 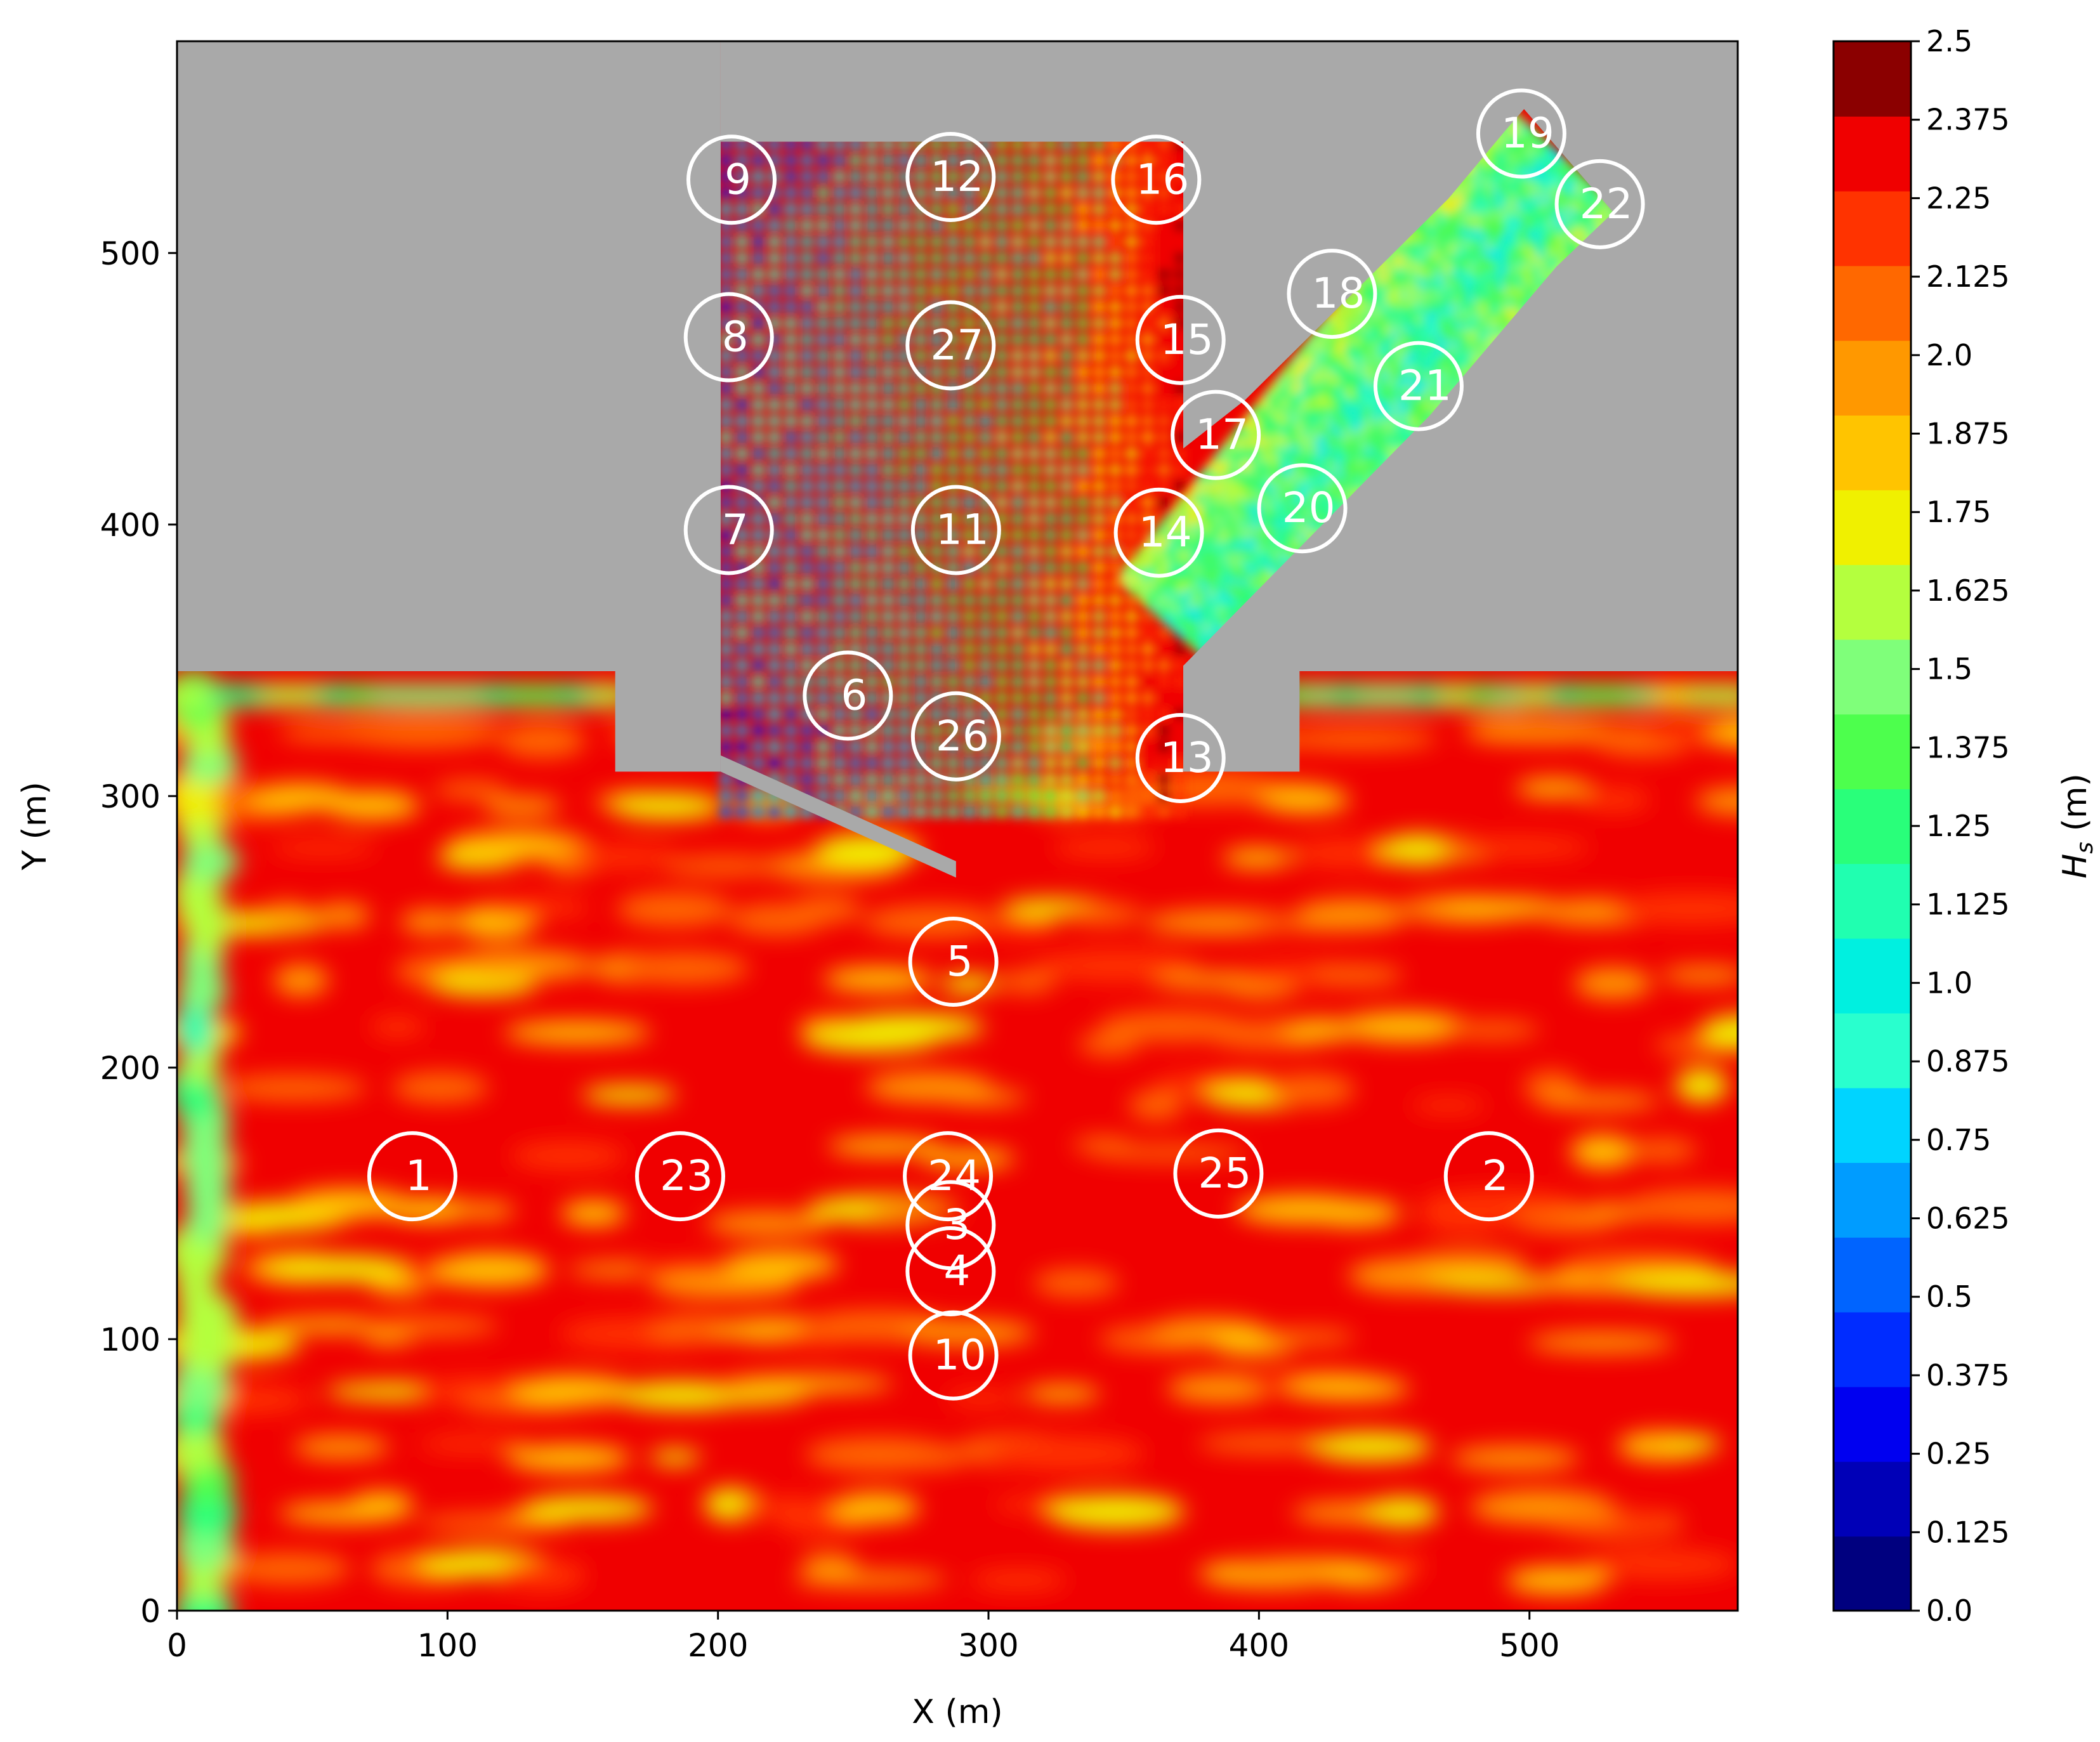 What do you see at coordinates (1224, 1173) in the screenshot?
I see `gauge-label: 25` at bounding box center [1224, 1173].